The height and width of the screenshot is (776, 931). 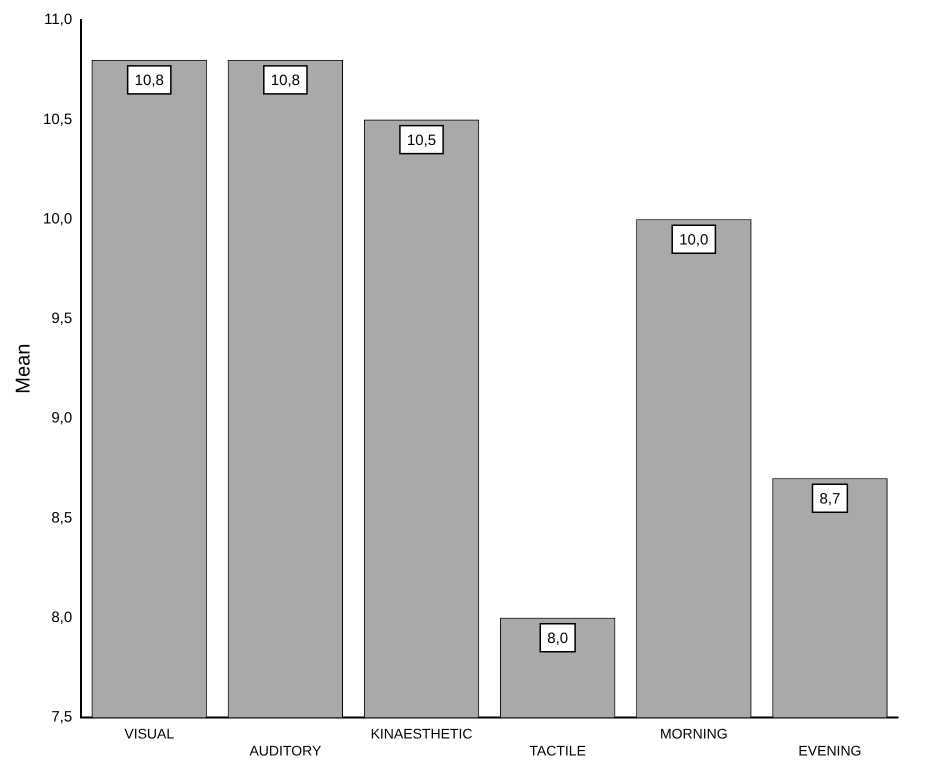 What do you see at coordinates (830, 499) in the screenshot?
I see `data-label: 8,7` at bounding box center [830, 499].